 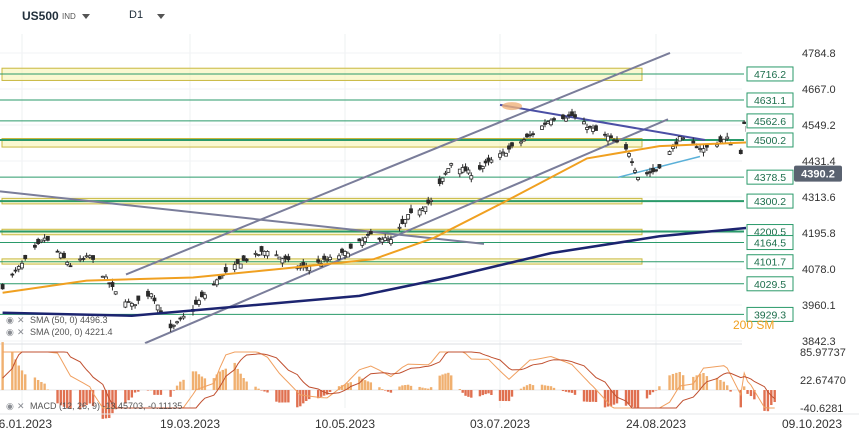 What do you see at coordinates (770, 141) in the screenshot?
I see `level-label: 4500.2` at bounding box center [770, 141].